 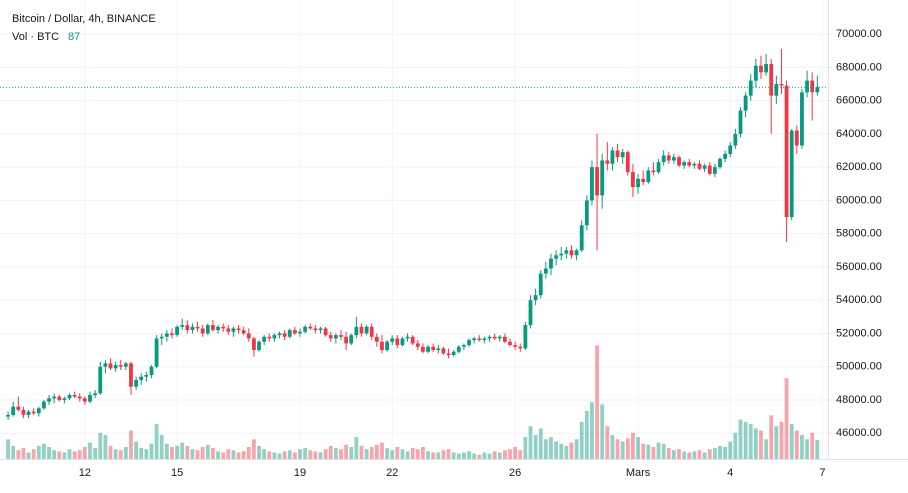 I want to click on y-tick-label: 48000.00, so click(x=859, y=400).